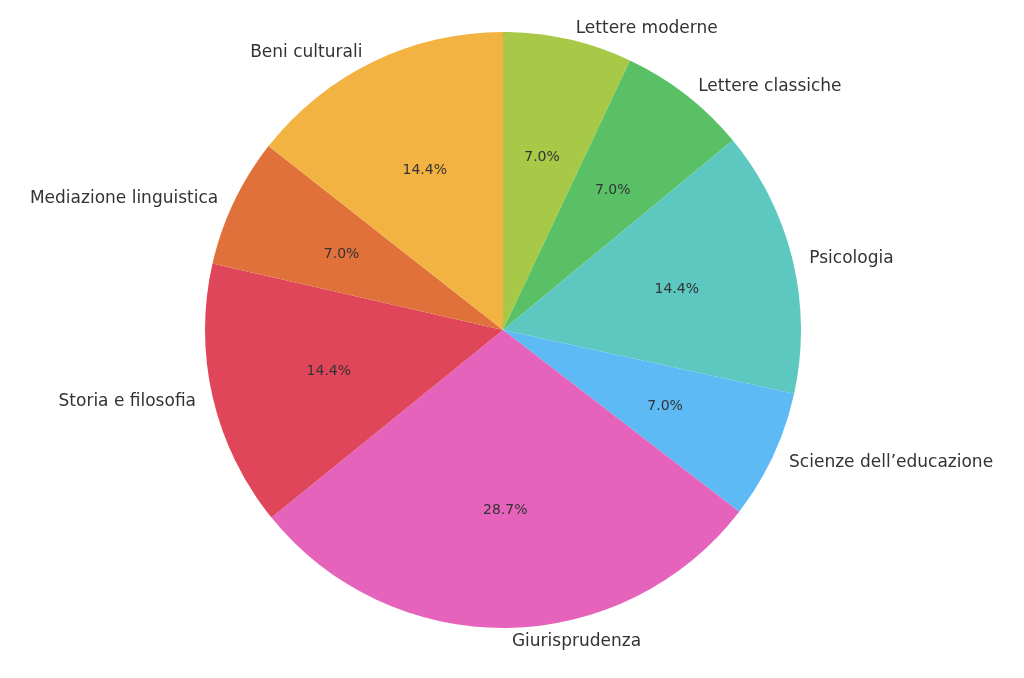 This screenshot has width=1024, height=678. I want to click on slice-label: Beni culturali, so click(306, 51).